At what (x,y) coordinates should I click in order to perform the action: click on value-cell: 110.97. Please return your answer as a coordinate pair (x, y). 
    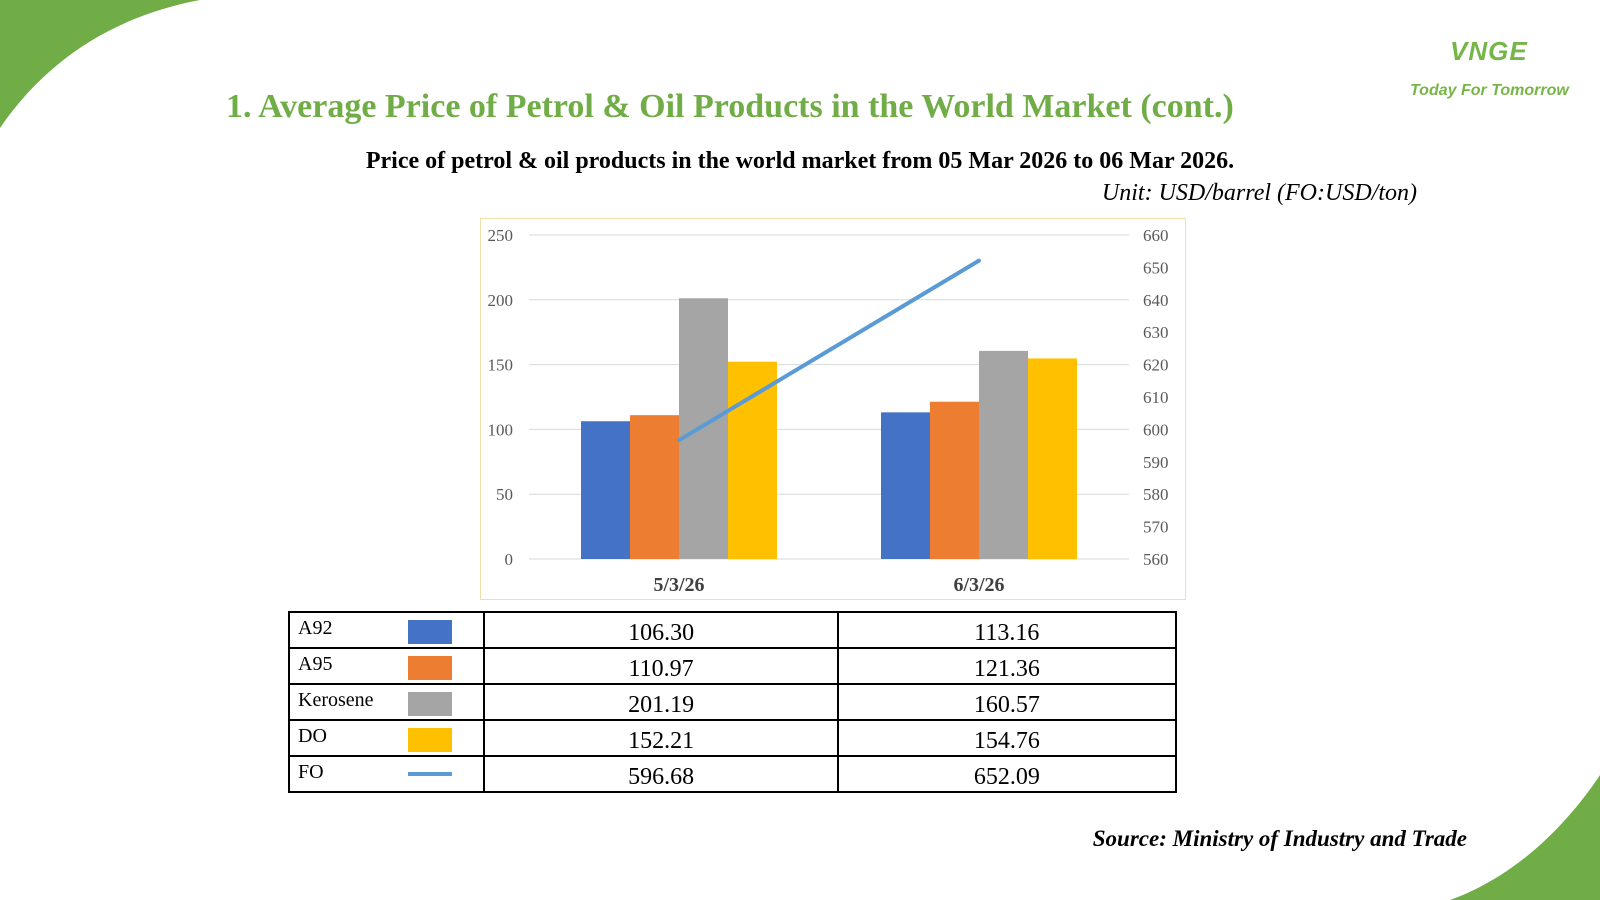
    Looking at the image, I should click on (661, 666).